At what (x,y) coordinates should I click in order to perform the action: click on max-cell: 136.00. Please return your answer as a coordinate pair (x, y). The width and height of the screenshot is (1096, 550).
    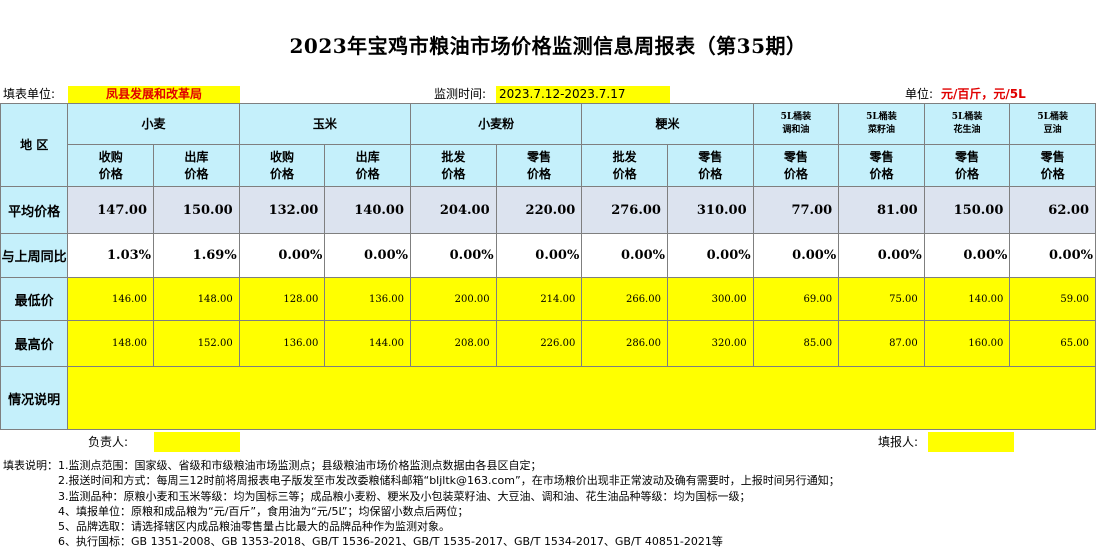
    Looking at the image, I should click on (282, 343).